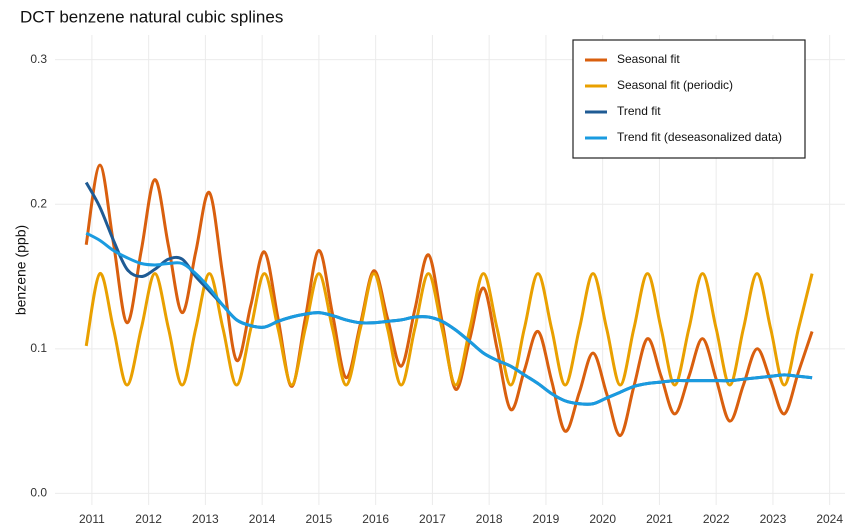 This screenshot has height=527, width=848. Describe the element at coordinates (432, 519) in the screenshot. I see `x-tick-label: 2017` at that location.